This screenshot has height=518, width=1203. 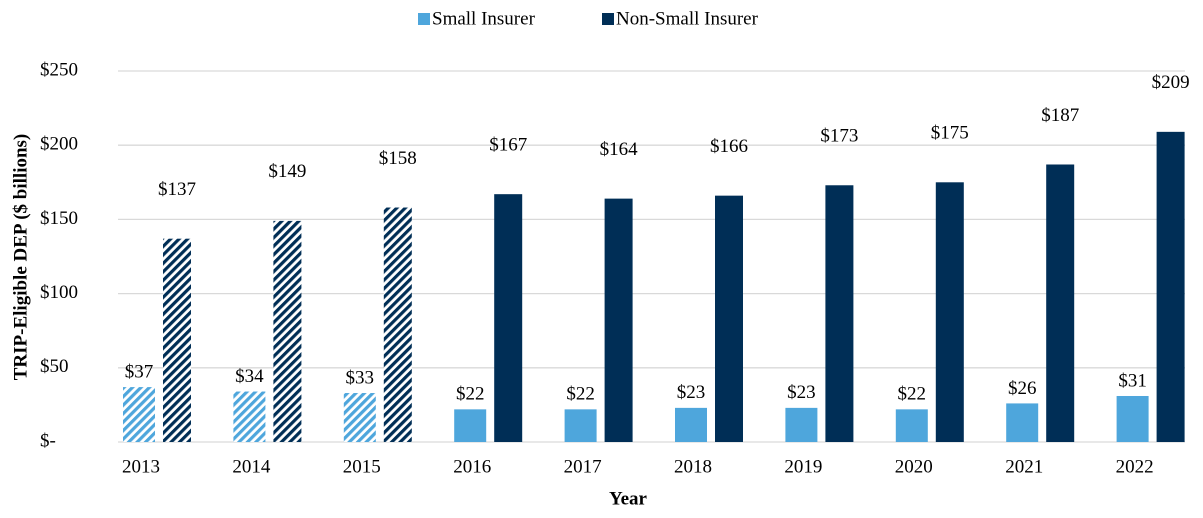 What do you see at coordinates (472, 466) in the screenshot?
I see `x-tick-label: 2016` at bounding box center [472, 466].